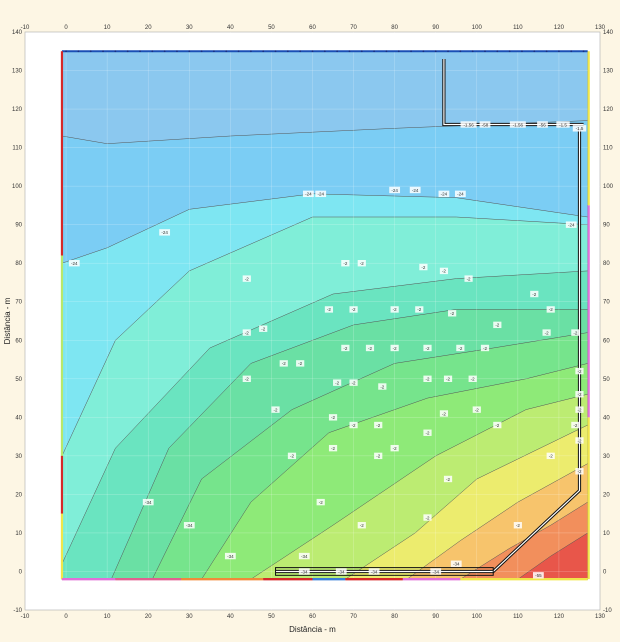 This screenshot has height=642, width=620. What do you see at coordinates (600, 617) in the screenshot?
I see `x-tick-label-bottom: 130` at bounding box center [600, 617].